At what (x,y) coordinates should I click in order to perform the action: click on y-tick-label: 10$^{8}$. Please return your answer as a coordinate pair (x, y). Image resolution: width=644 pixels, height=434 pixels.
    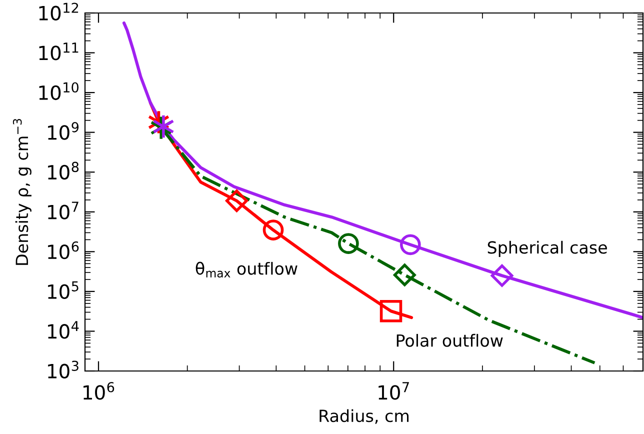
    Looking at the image, I should click on (63, 171).